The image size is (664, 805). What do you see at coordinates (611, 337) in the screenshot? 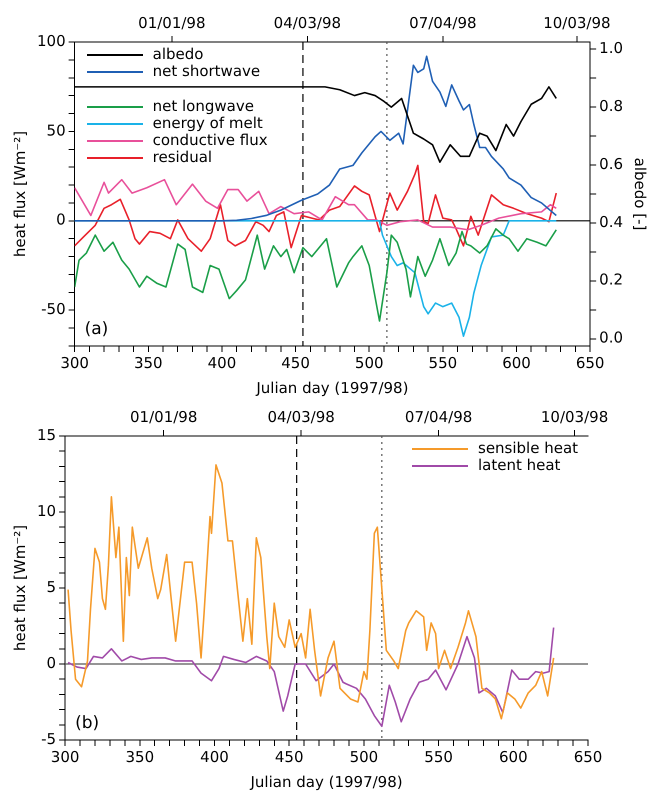
I see `y2-tick-label: 0.0` at bounding box center [611, 337].